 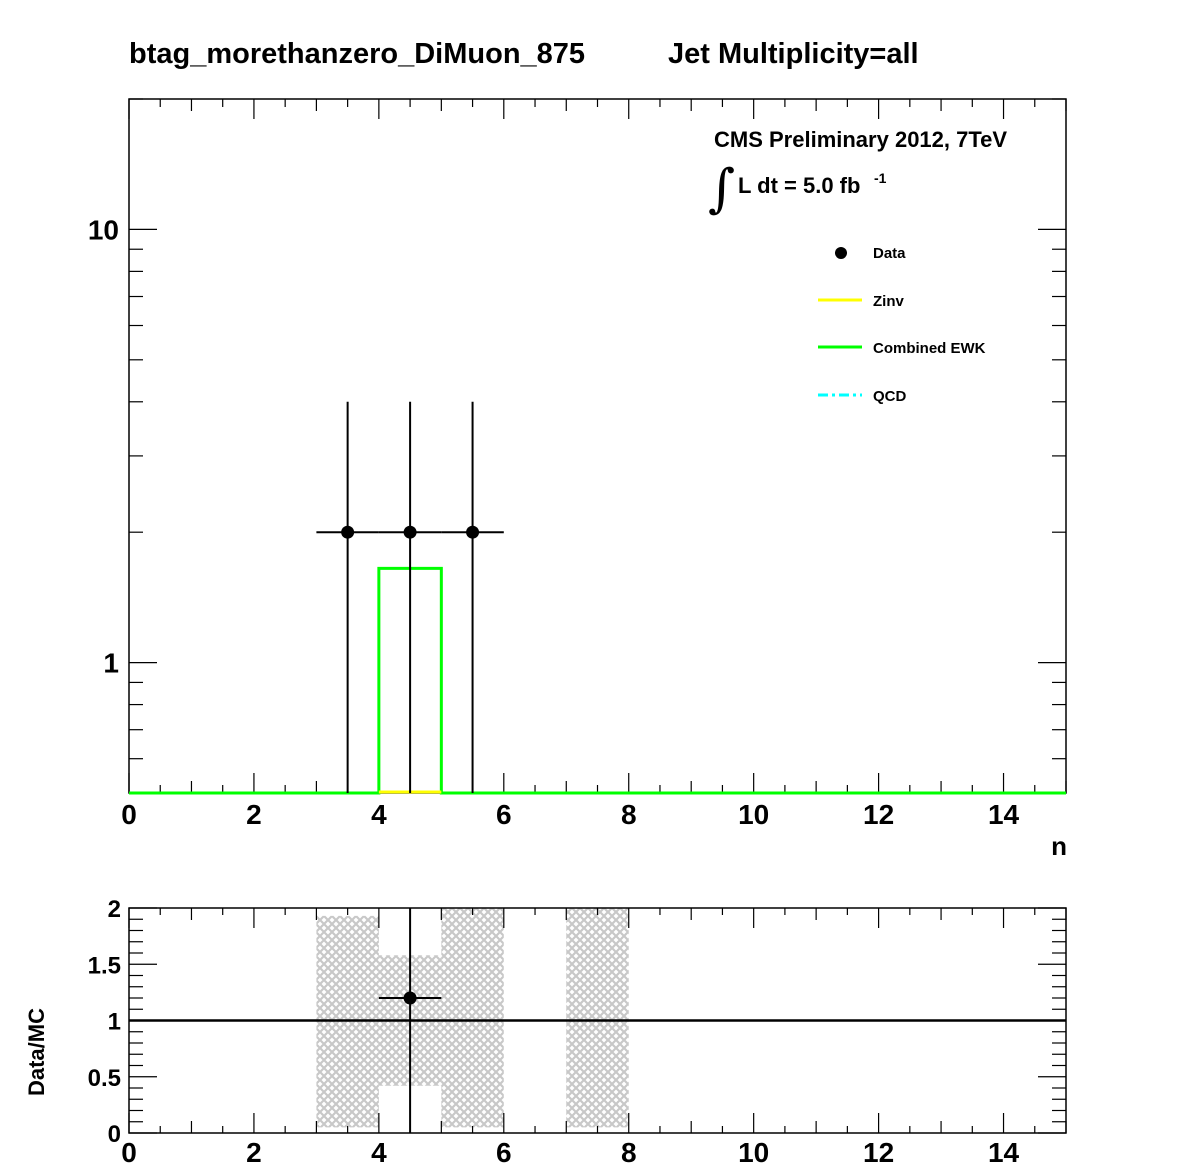 What do you see at coordinates (104, 1078) in the screenshot?
I see `ratio-y-tick-label: 0.5` at bounding box center [104, 1078].